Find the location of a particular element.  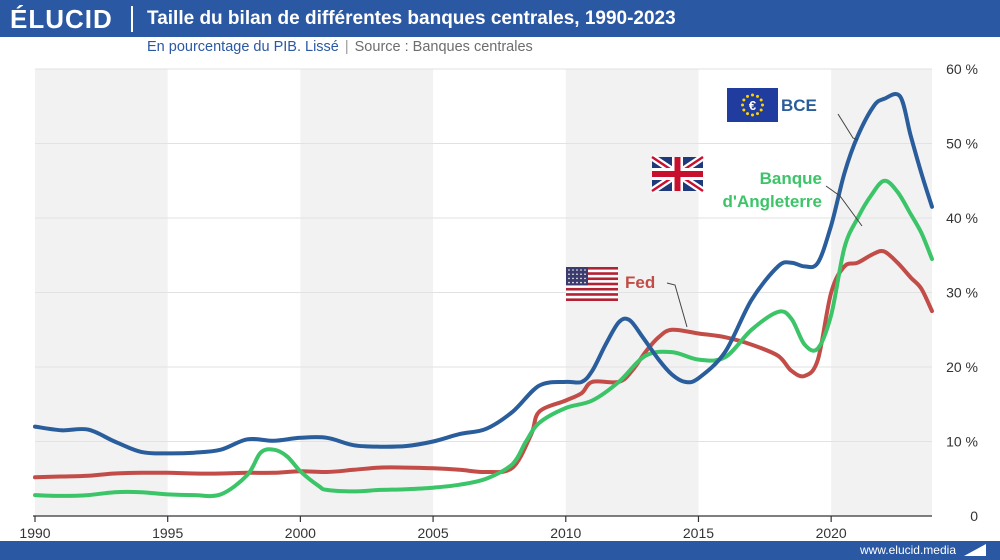

eu-flag-icon: € is located at coordinates (752, 105).